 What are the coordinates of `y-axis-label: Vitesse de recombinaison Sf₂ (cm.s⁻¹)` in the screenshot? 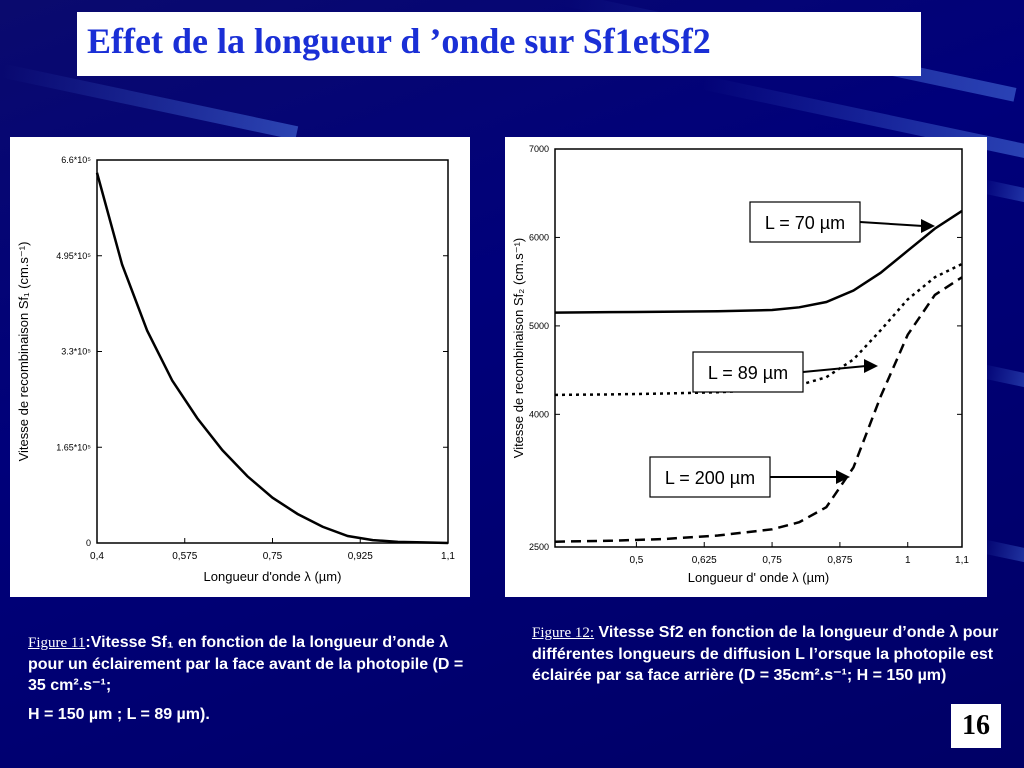 It's located at (518, 348).